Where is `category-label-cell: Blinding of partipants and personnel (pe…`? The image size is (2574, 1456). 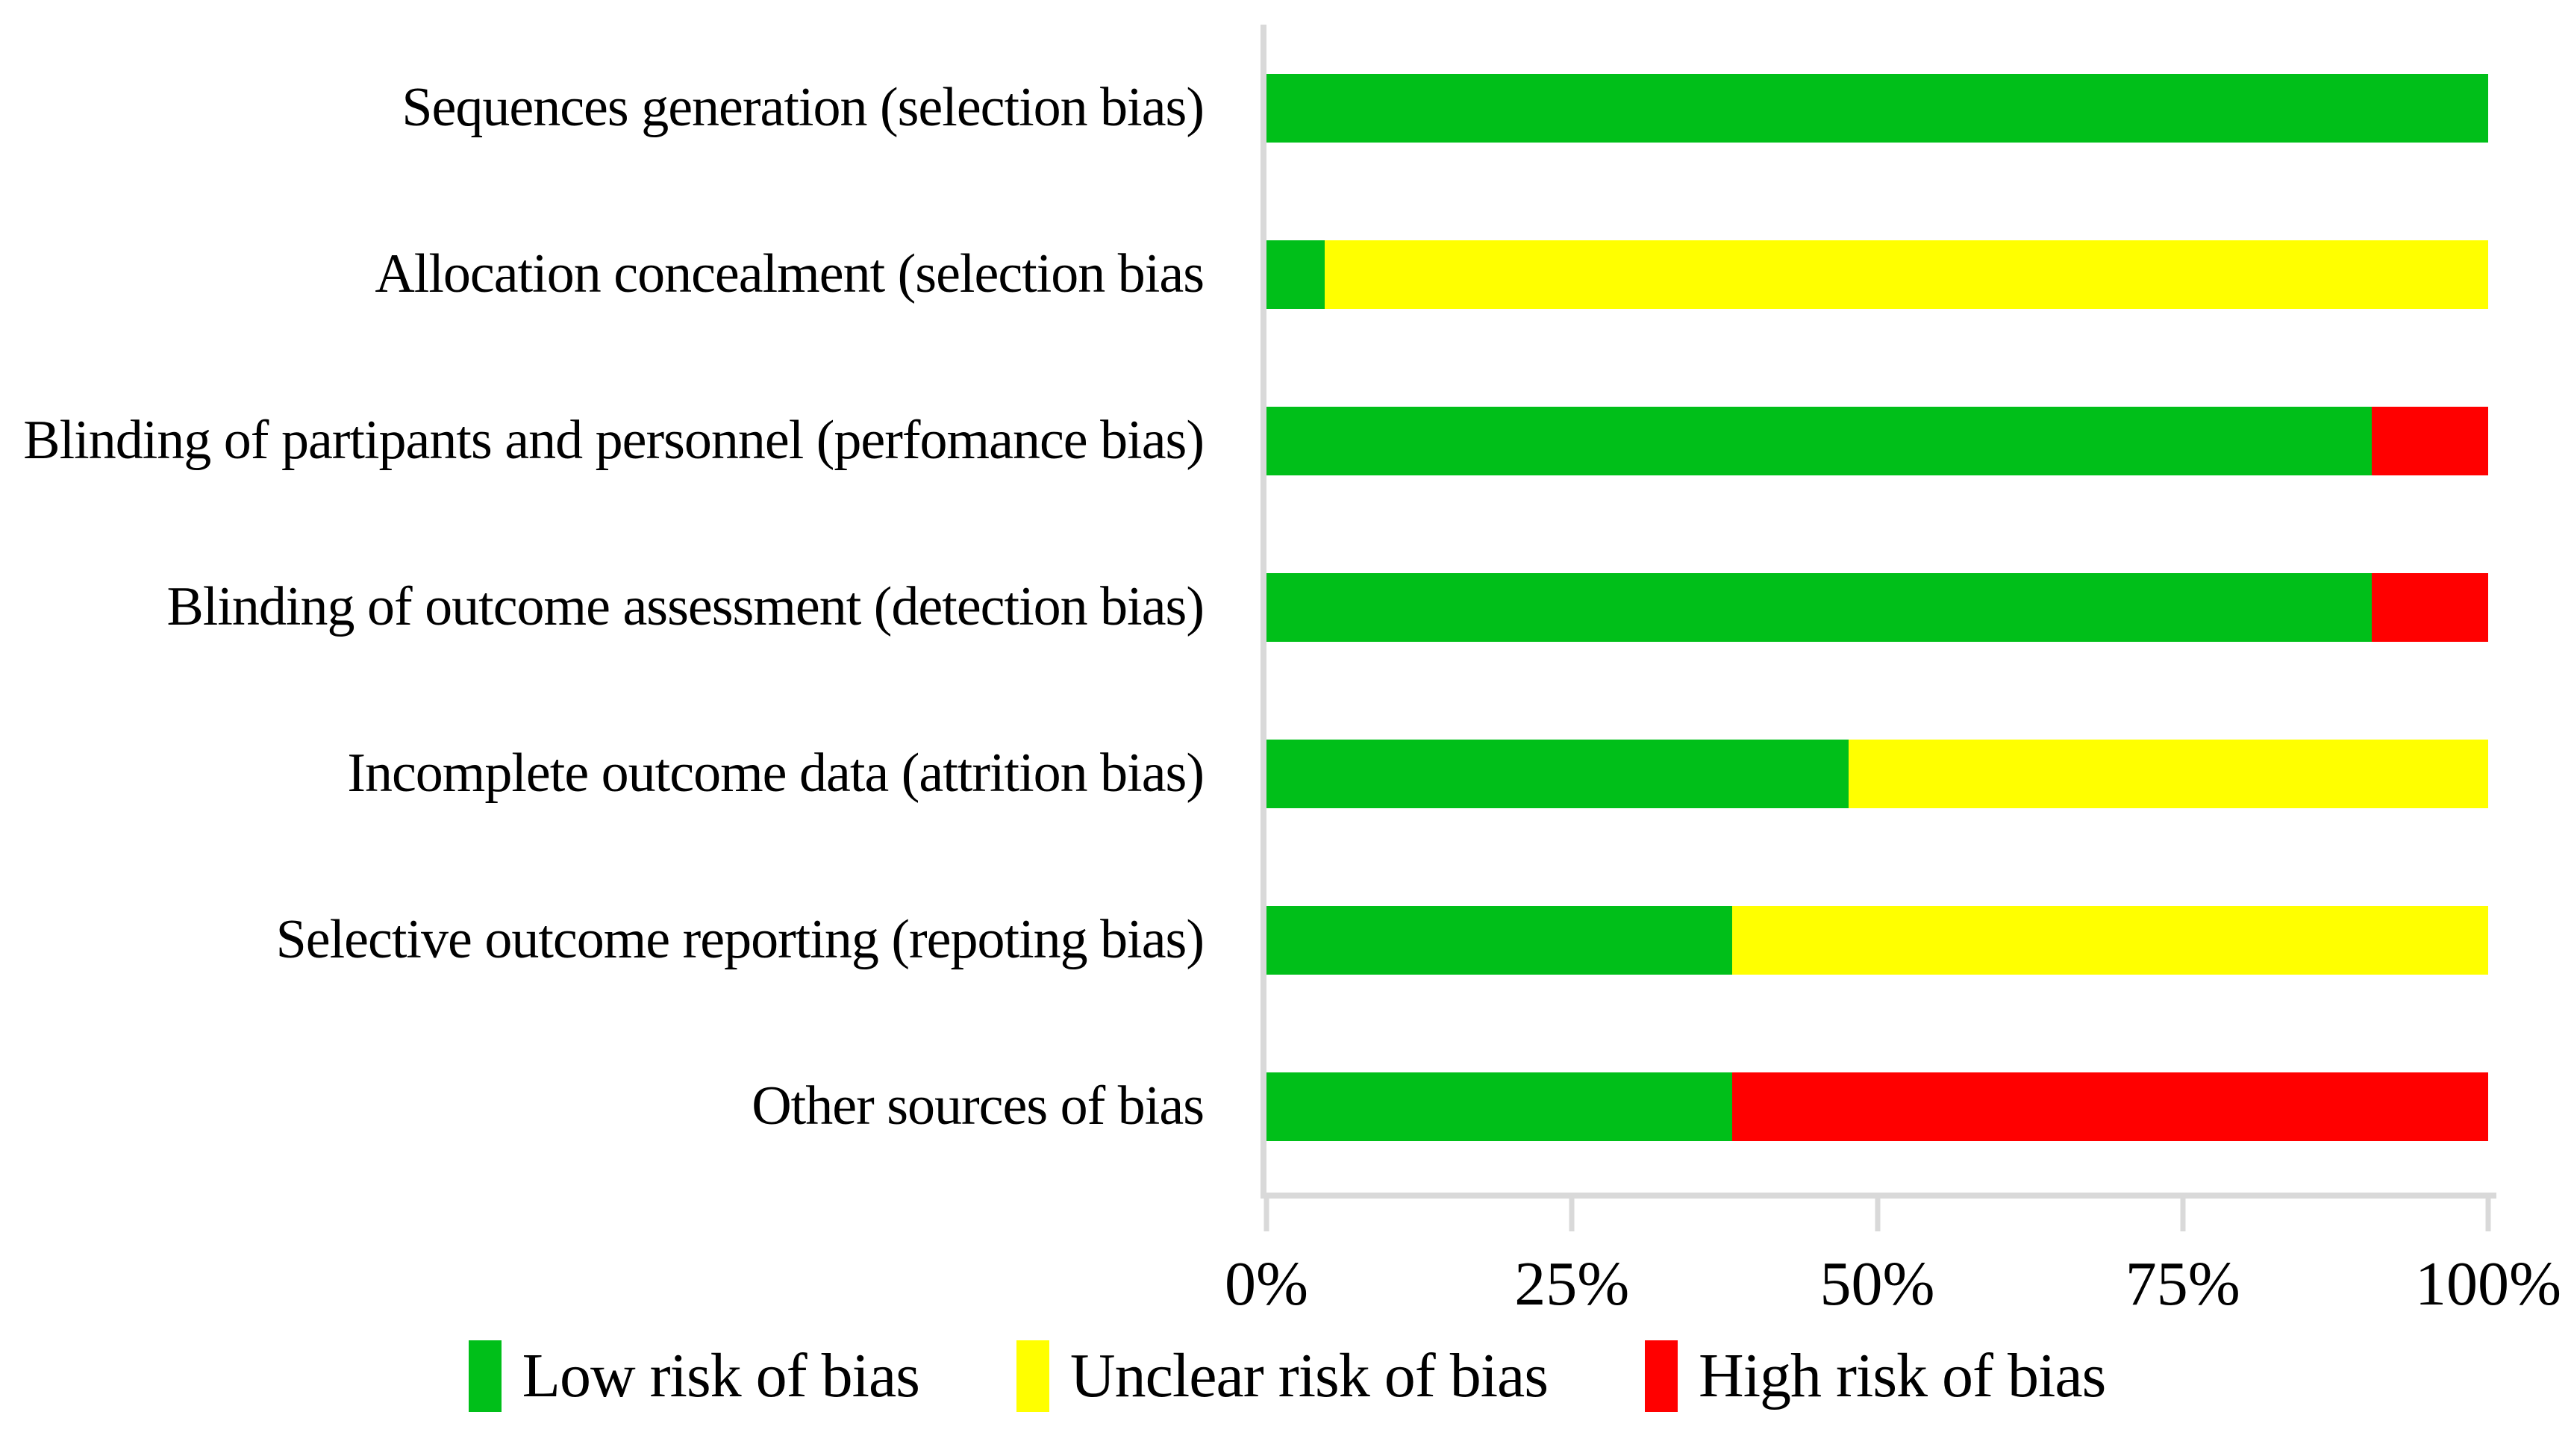
category-label-cell: Blinding of partipants and personnel (pe… is located at coordinates (633, 441).